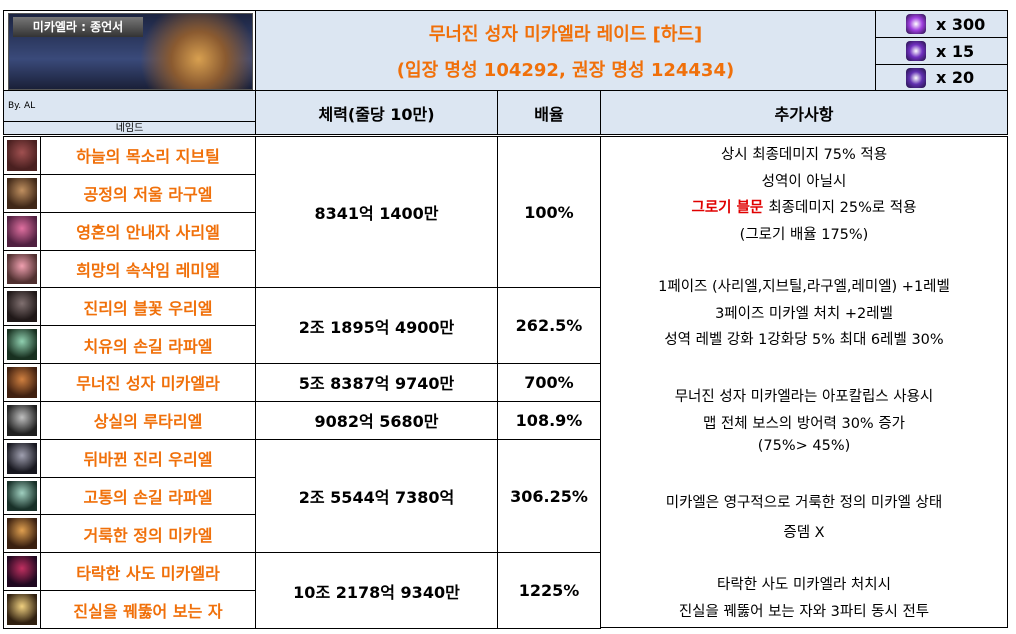 Image resolution: width=1016 pixels, height=634 pixels. I want to click on hp-cell: 5조 8387억 9740만, so click(376, 382).